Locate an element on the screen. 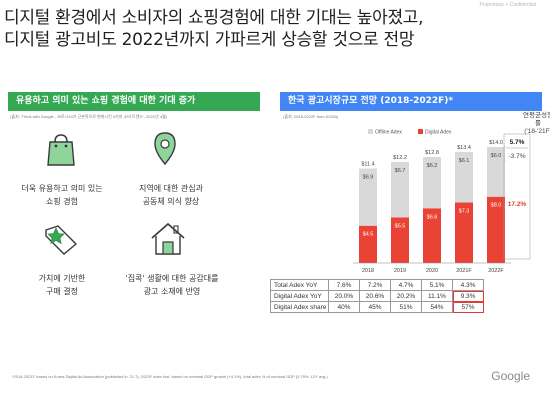 The height and width of the screenshot is (404, 550). offline-value-label: $6.1 is located at coordinates (464, 161).